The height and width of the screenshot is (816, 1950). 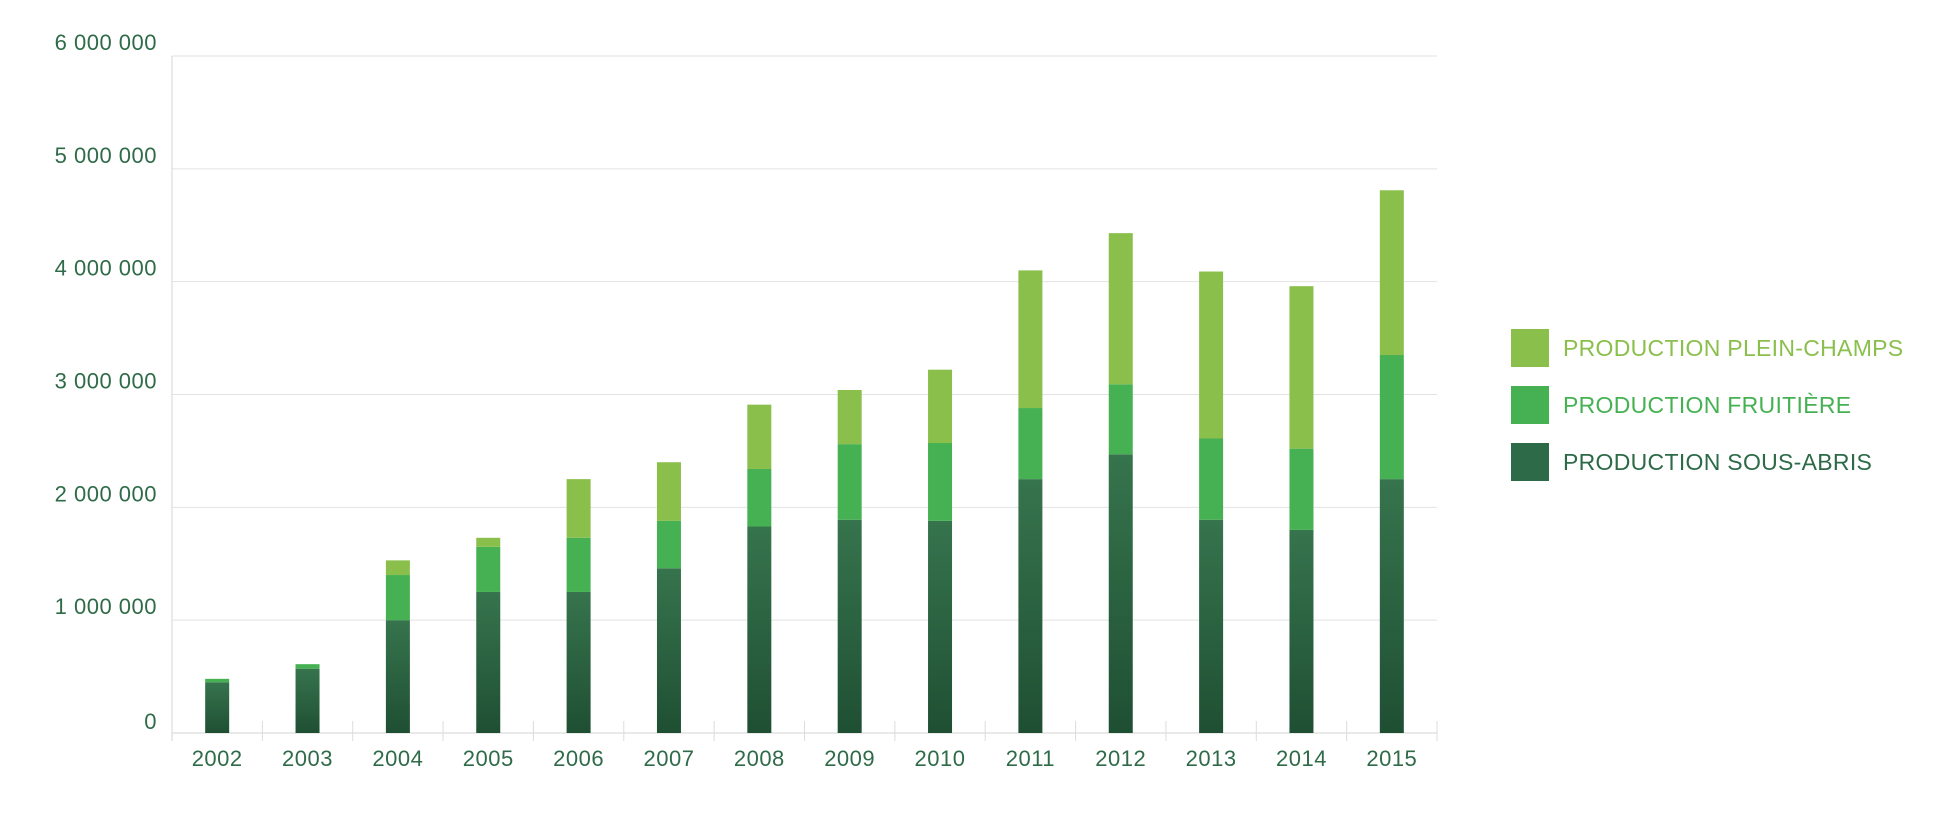 What do you see at coordinates (1733, 348) in the screenshot?
I see `legend-label: PRODUCTION PLEIN-CHAMPS` at bounding box center [1733, 348].